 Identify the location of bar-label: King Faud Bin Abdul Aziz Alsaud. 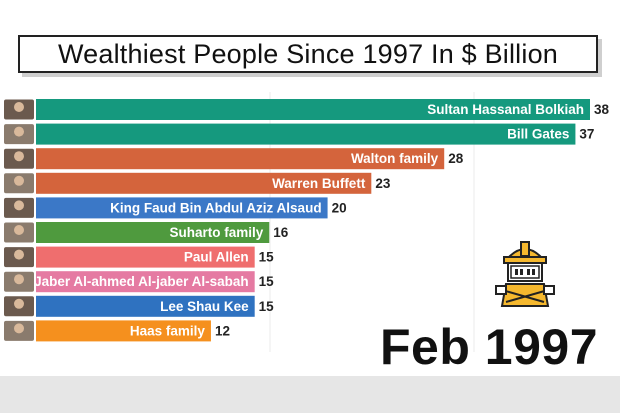
(216, 207).